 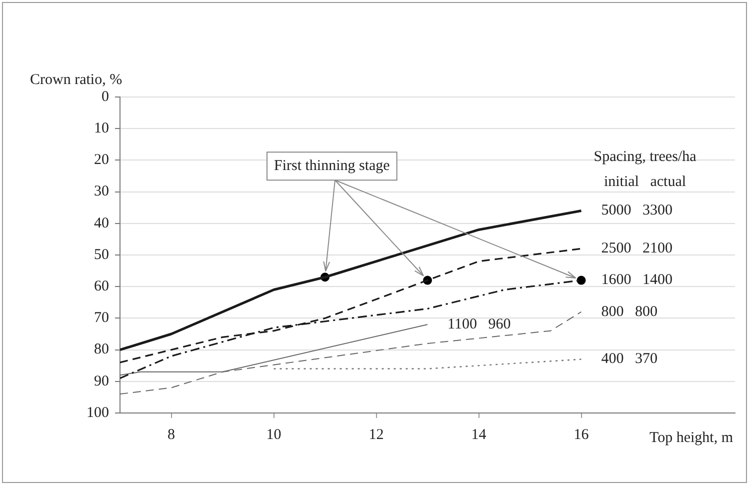 I want to click on x-axis-title: Top height, m, so click(x=691, y=438).